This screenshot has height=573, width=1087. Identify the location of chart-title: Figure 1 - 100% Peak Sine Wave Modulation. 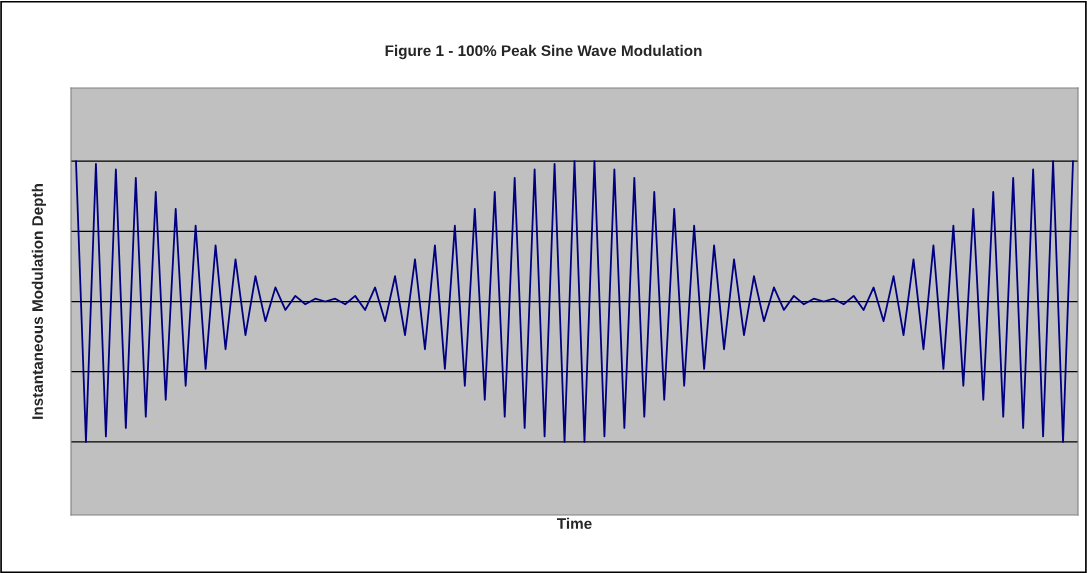
(543, 52).